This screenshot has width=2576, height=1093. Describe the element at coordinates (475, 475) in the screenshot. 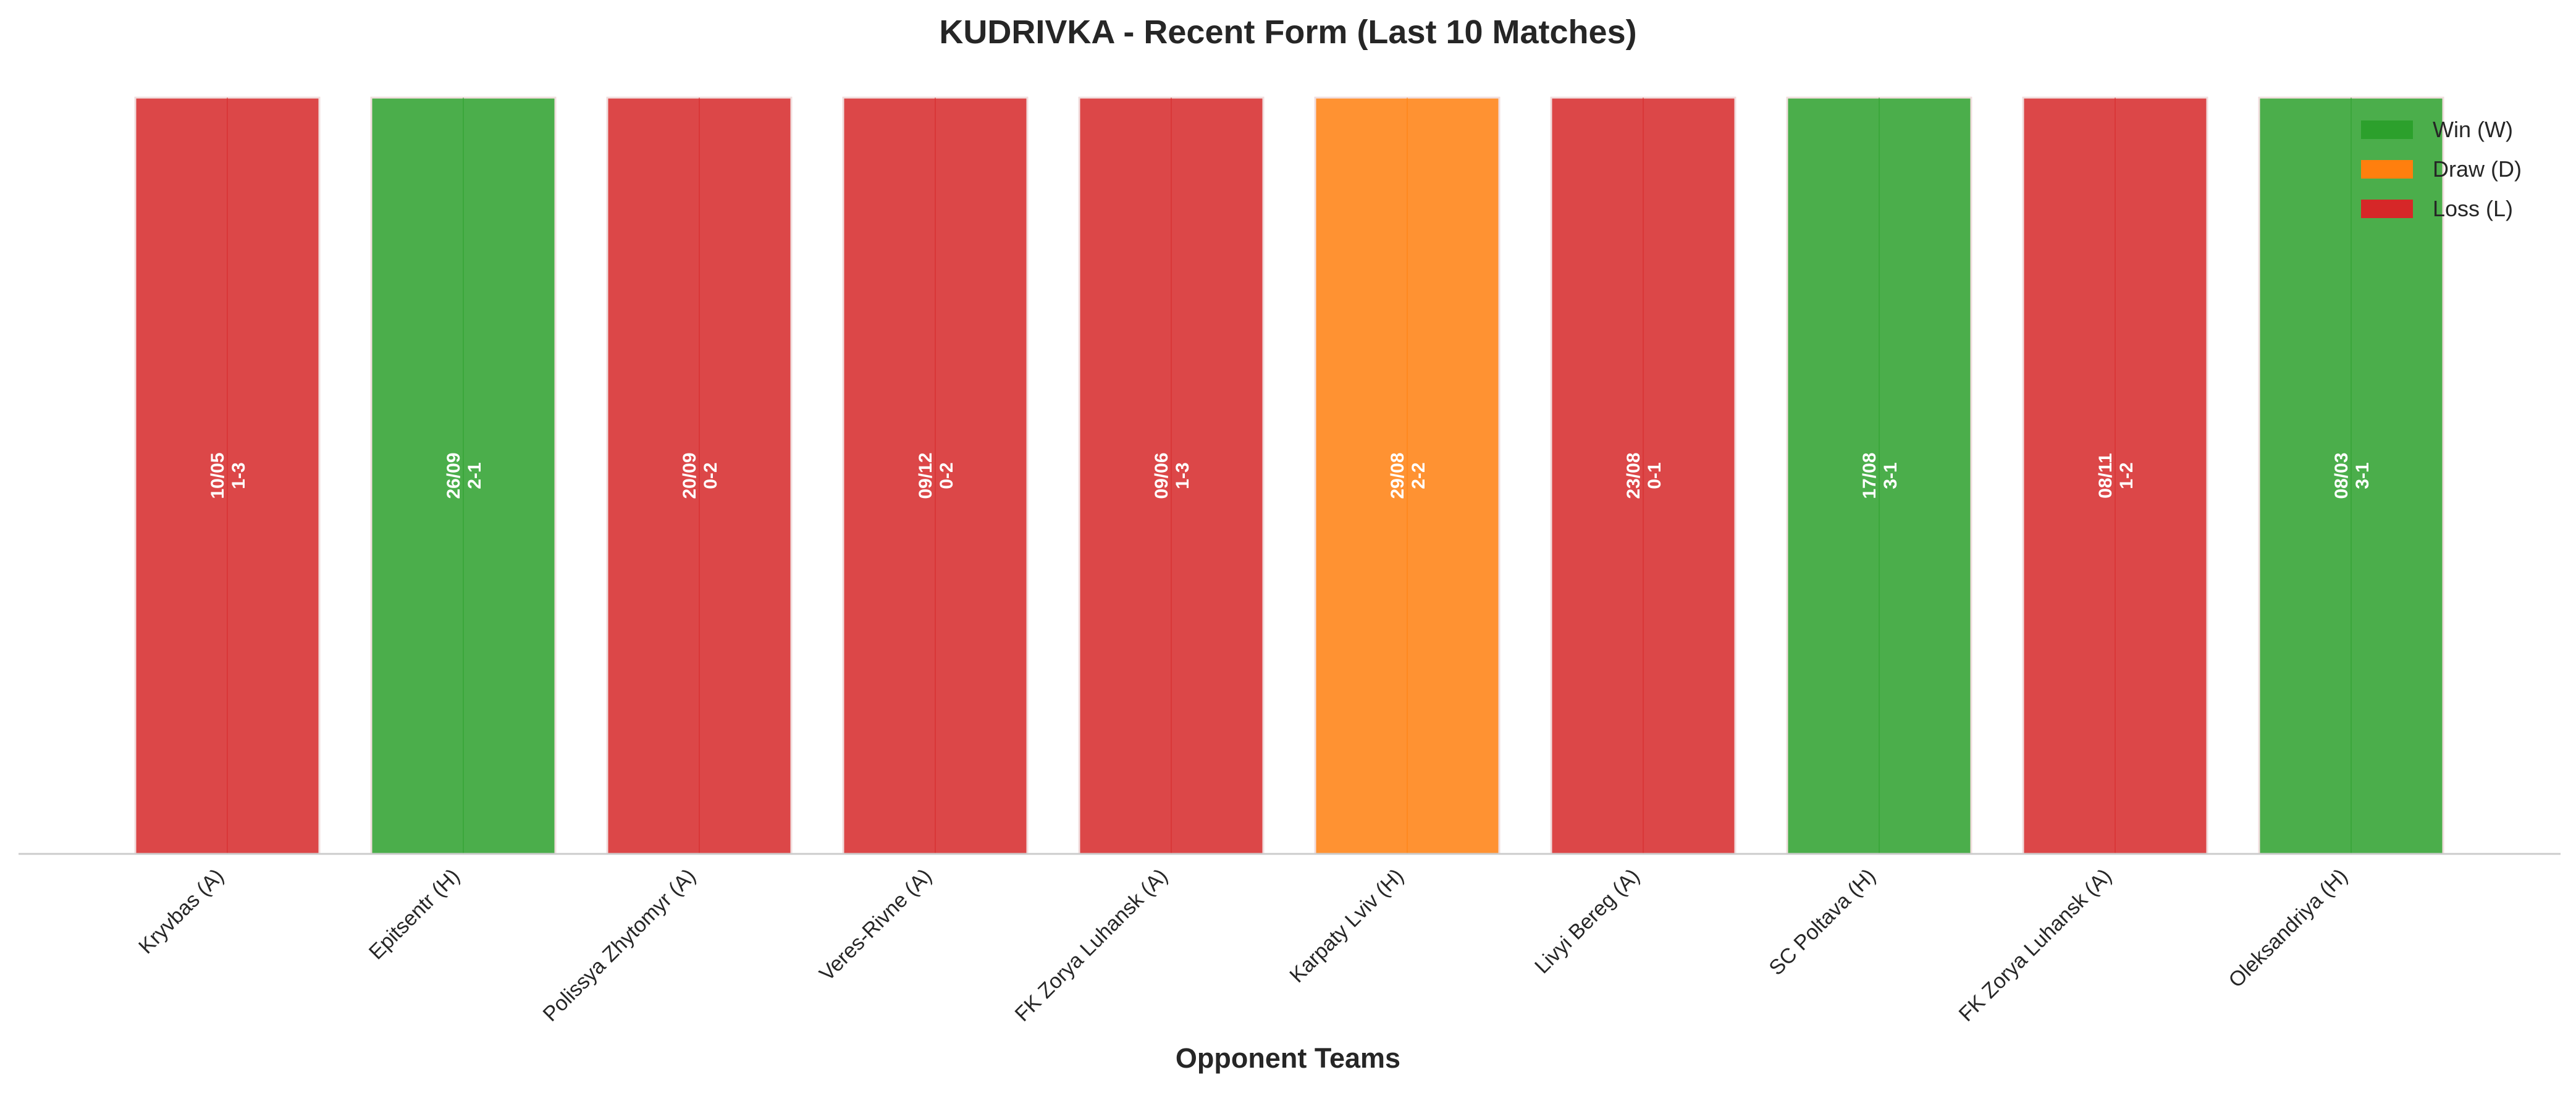

I see `match-score-label: 2-1` at that location.